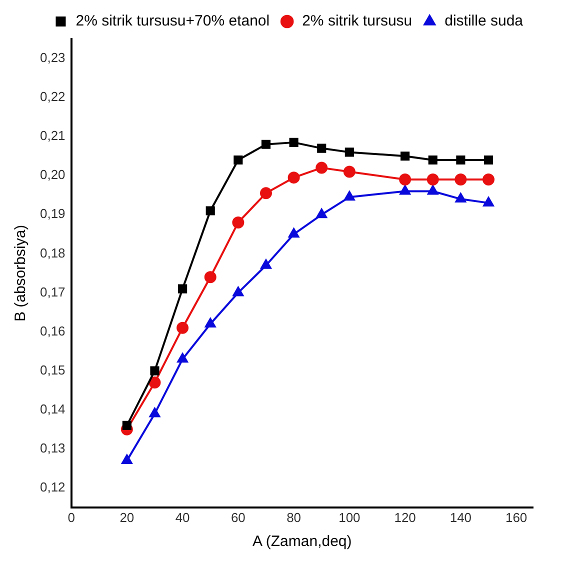 Image resolution: width=583 pixels, height=561 pixels. I want to click on x-tick-label: 60, so click(238, 517).